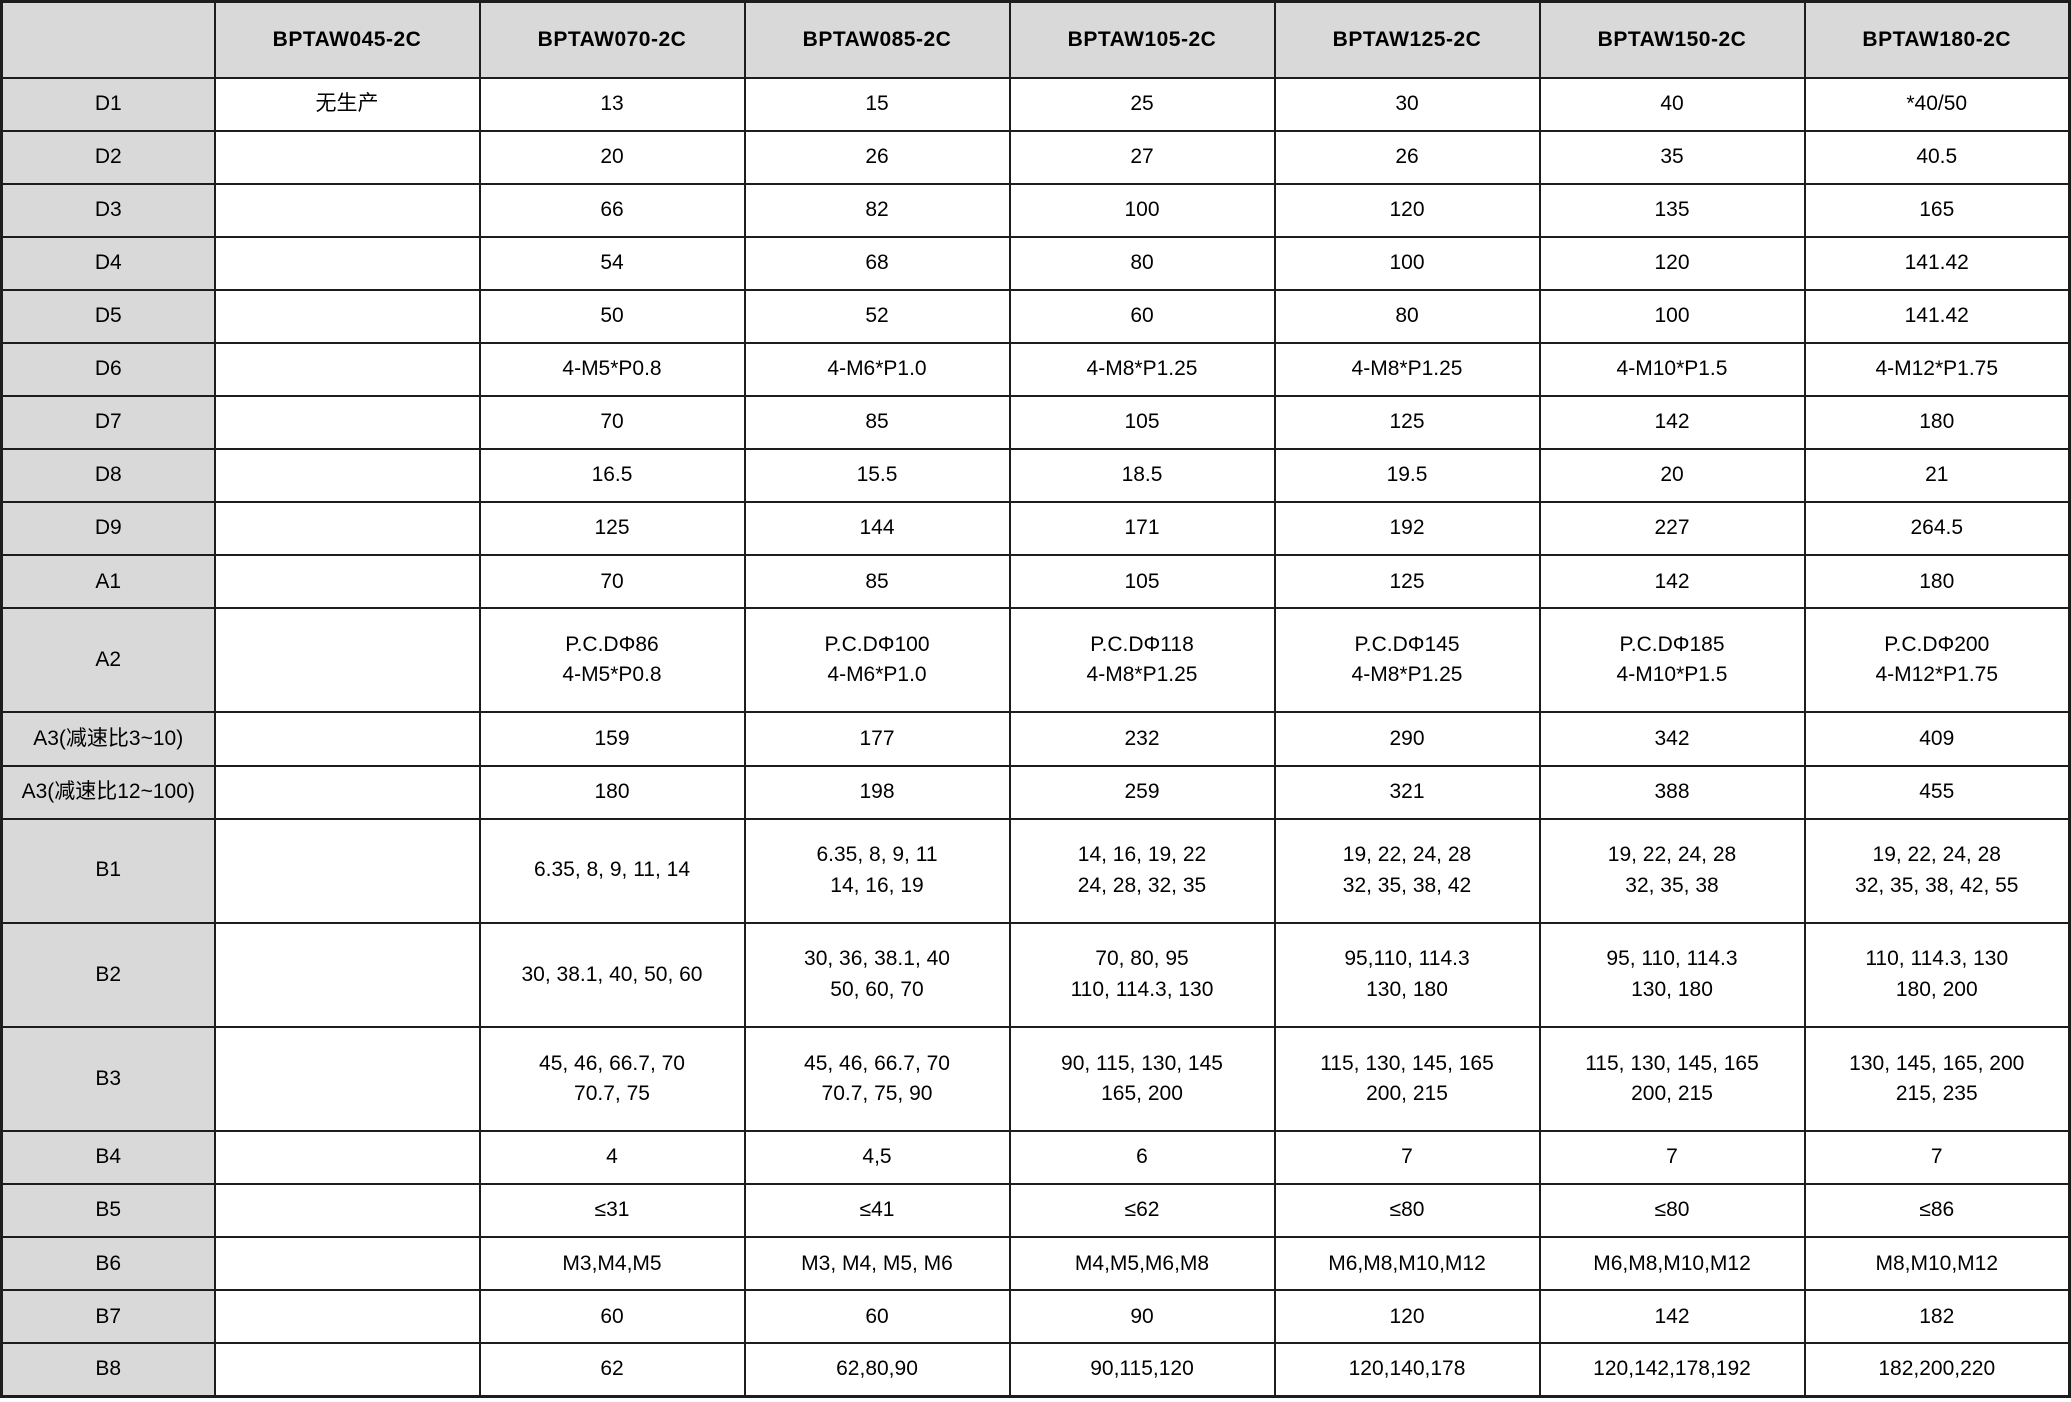  Describe the element at coordinates (1142, 792) in the screenshot. I see `spec-cell: 259` at that location.